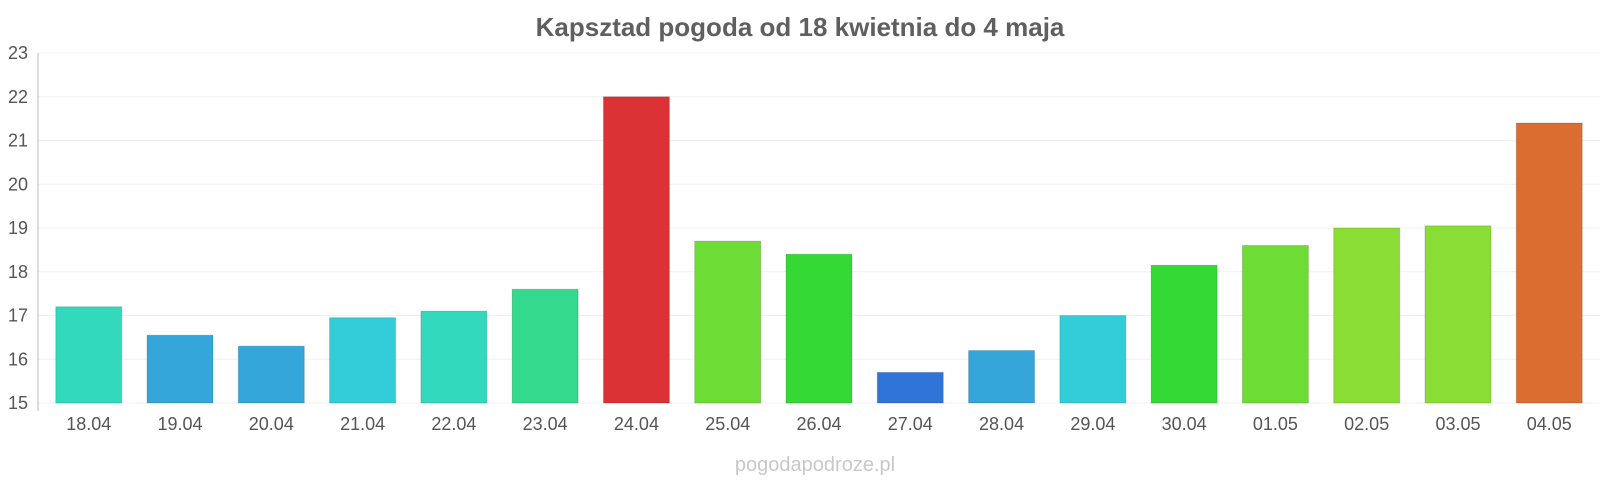 The width and height of the screenshot is (1600, 480). Describe the element at coordinates (88, 424) in the screenshot. I see `x-tick-label: 18.04` at that location.